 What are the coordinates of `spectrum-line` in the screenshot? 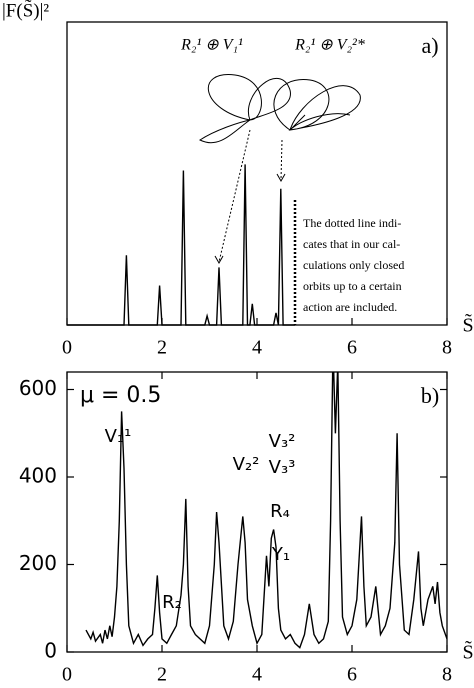 It's located at (181, 245).